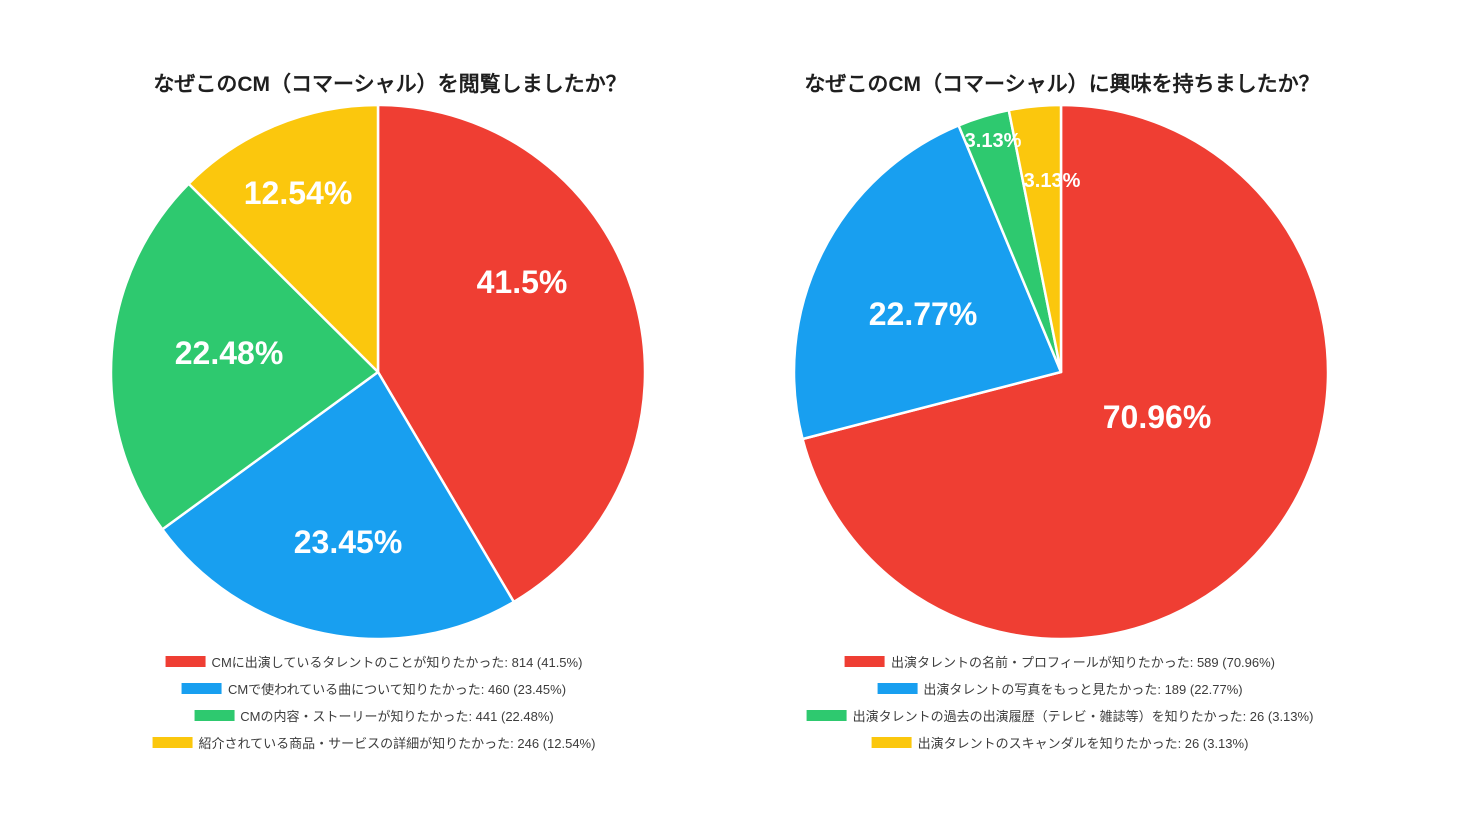 The height and width of the screenshot is (834, 1460). I want to click on pie-slice-percentage-label: 70.96%, so click(1157, 417).